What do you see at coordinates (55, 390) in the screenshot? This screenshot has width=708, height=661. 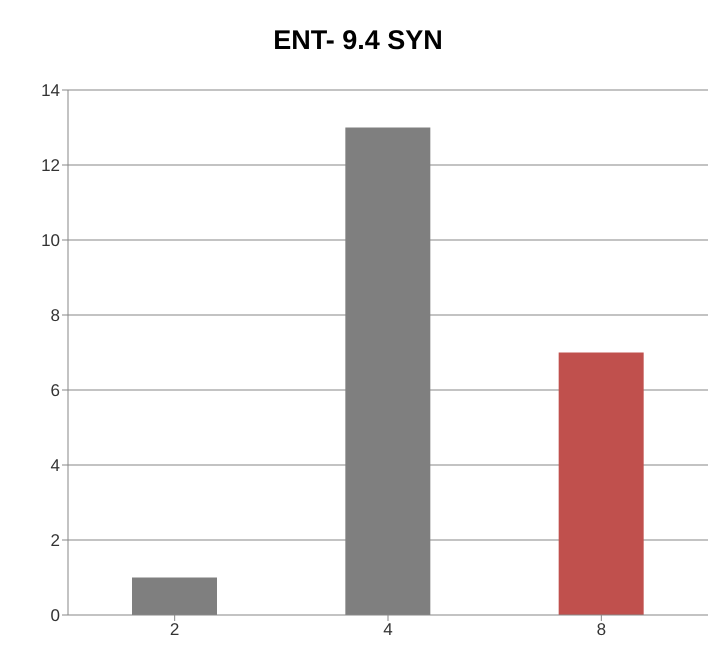 I see `y-tick-label: 6` at bounding box center [55, 390].